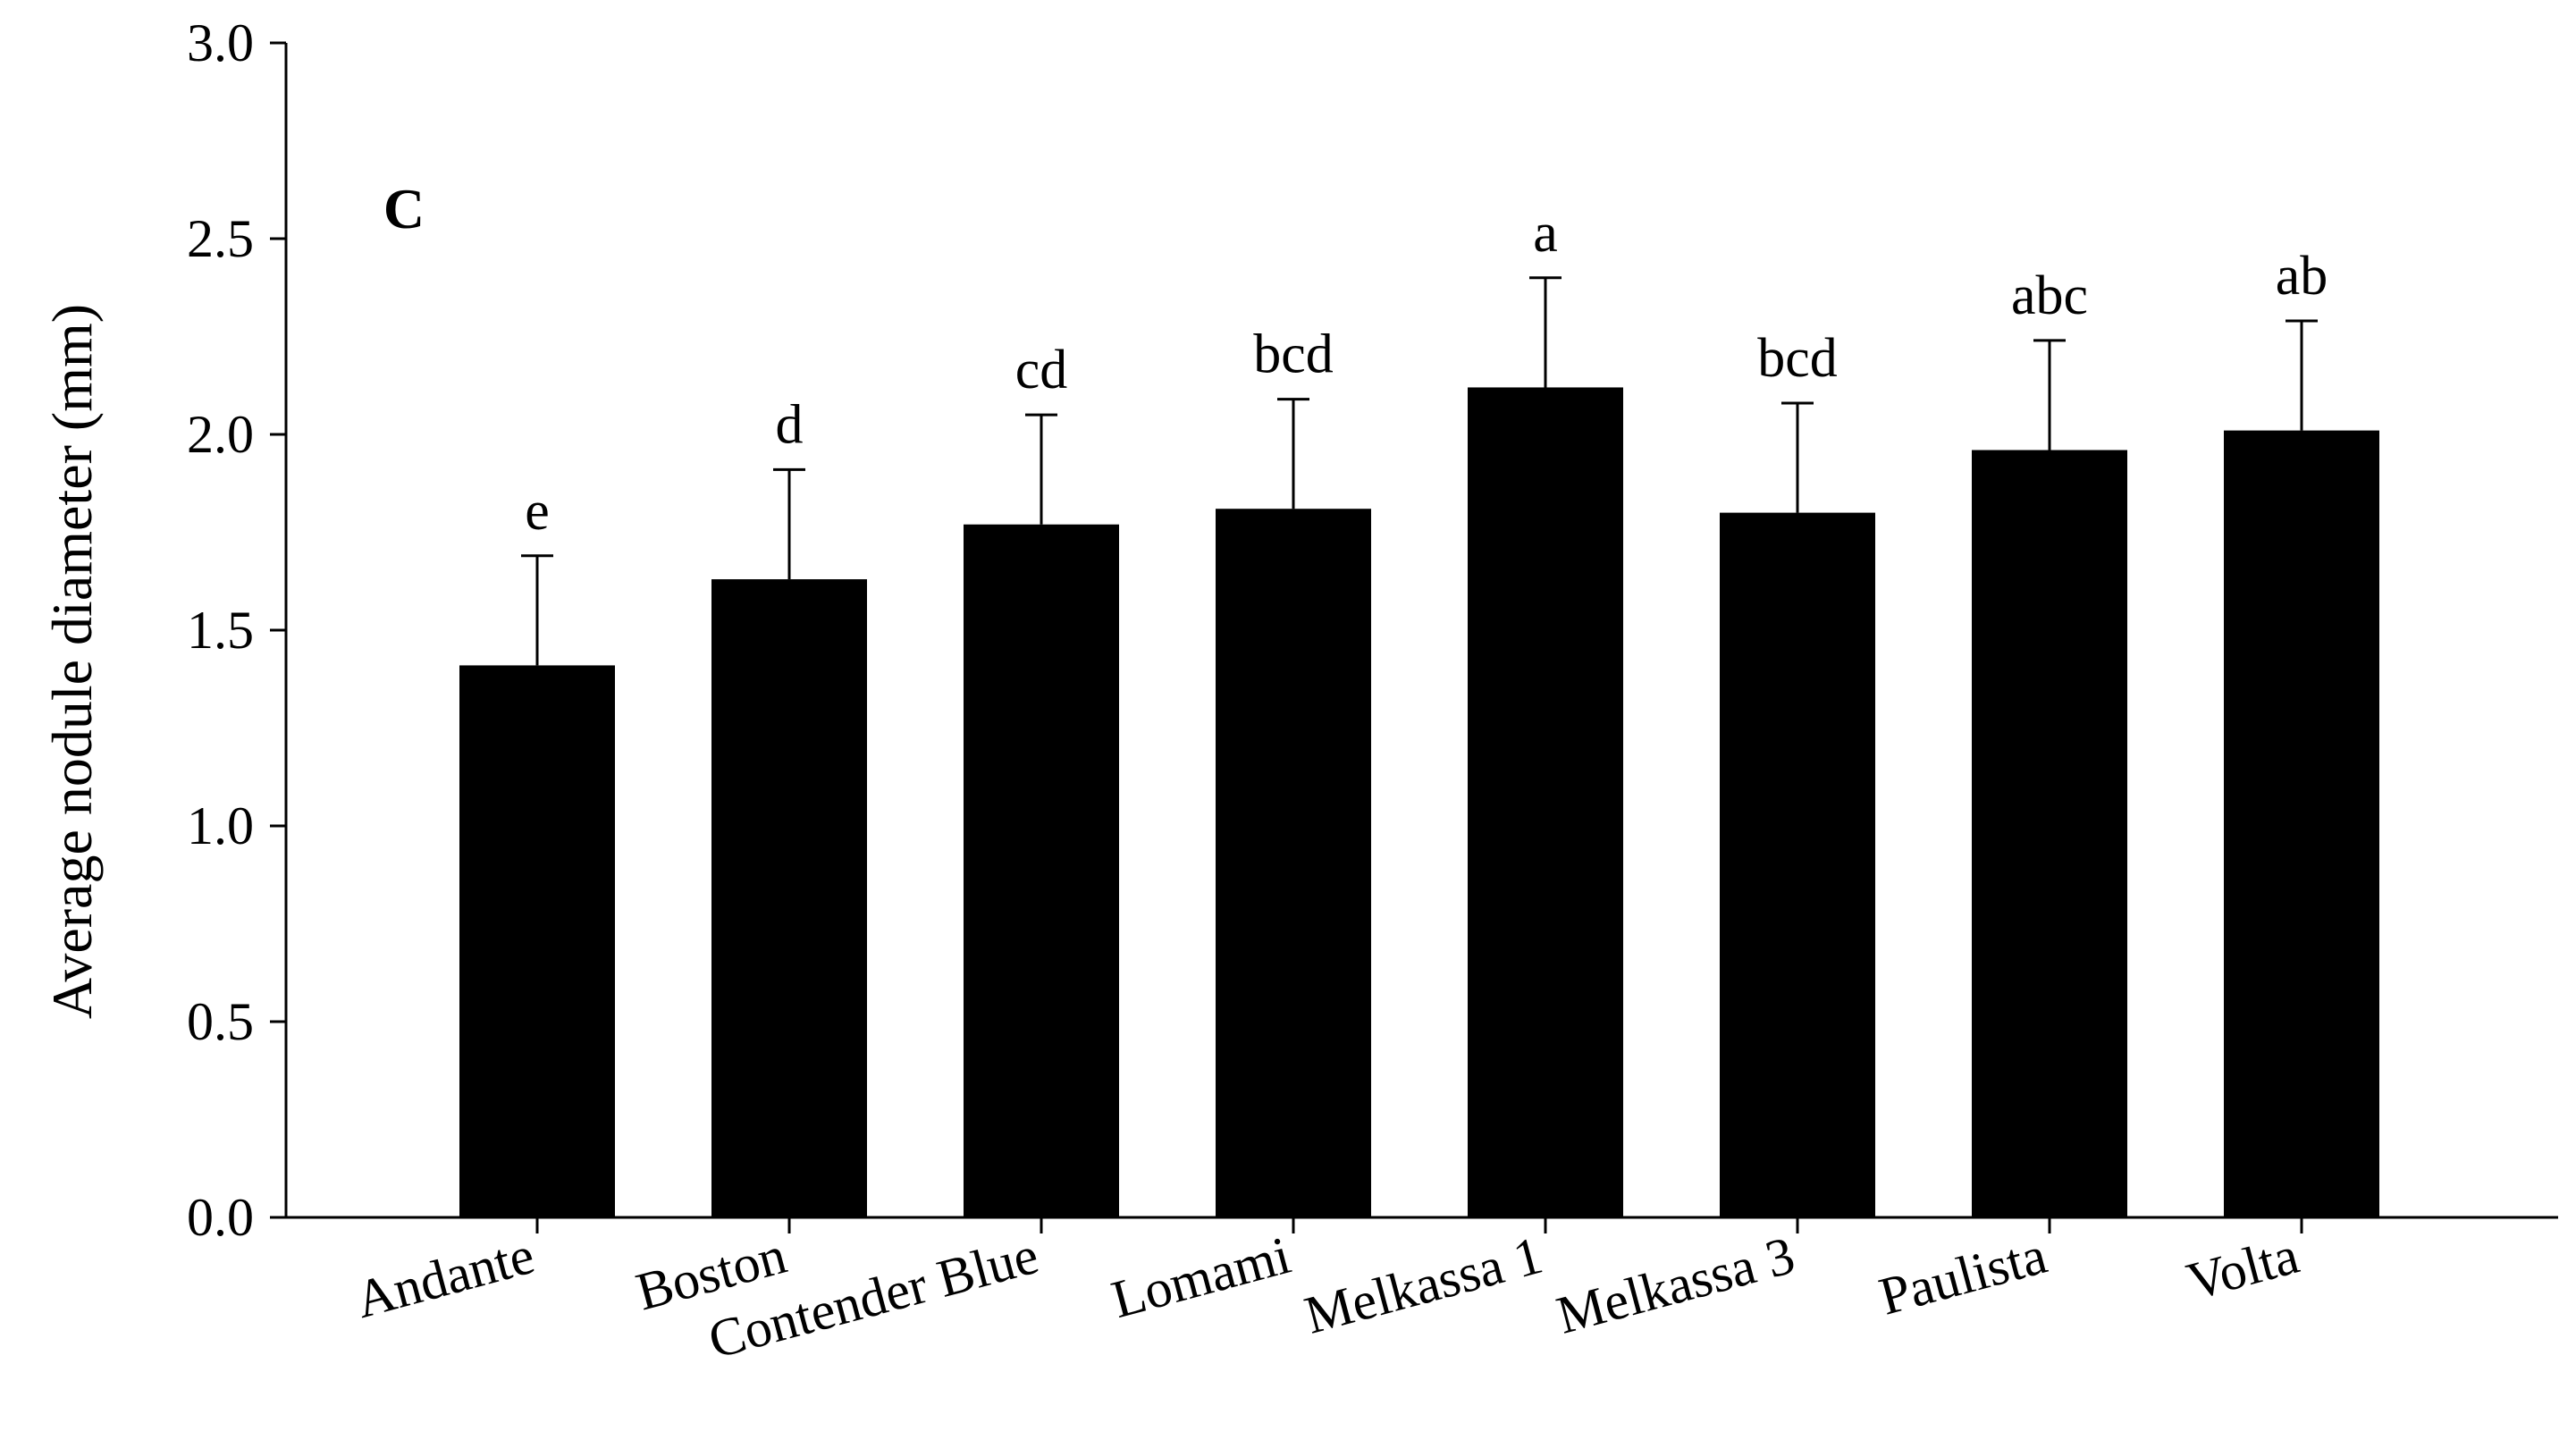  I want to click on y-tick-label: 1.0, so click(221, 825).